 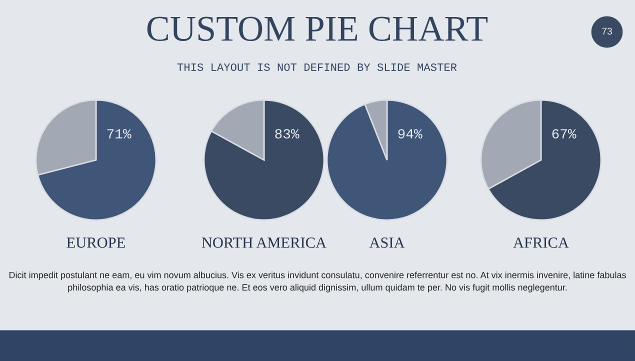 I want to click on text: 73, so click(x=607, y=31).